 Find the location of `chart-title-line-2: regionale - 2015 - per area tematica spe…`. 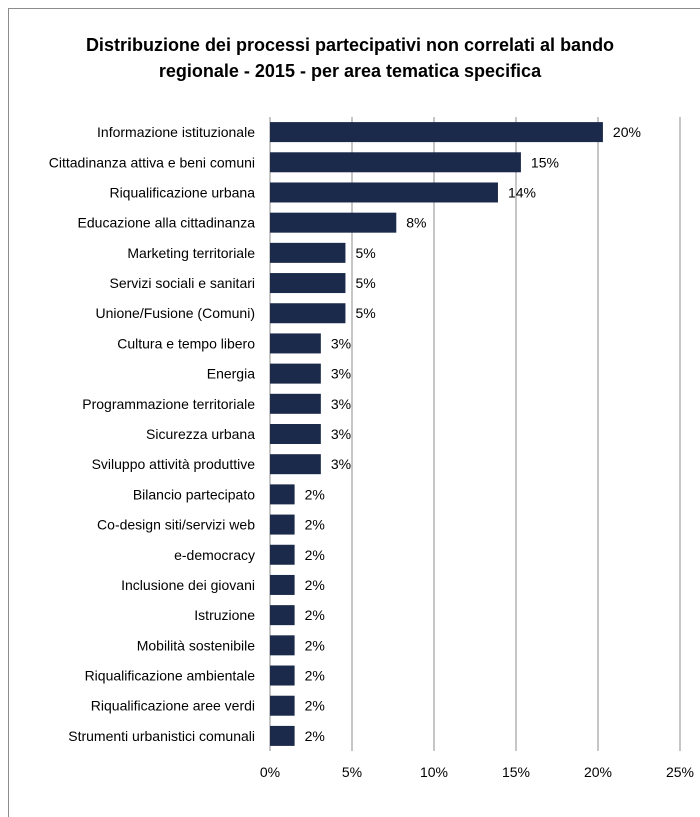

chart-title-line-2: regionale - 2015 - per area tematica spe… is located at coordinates (350, 71).